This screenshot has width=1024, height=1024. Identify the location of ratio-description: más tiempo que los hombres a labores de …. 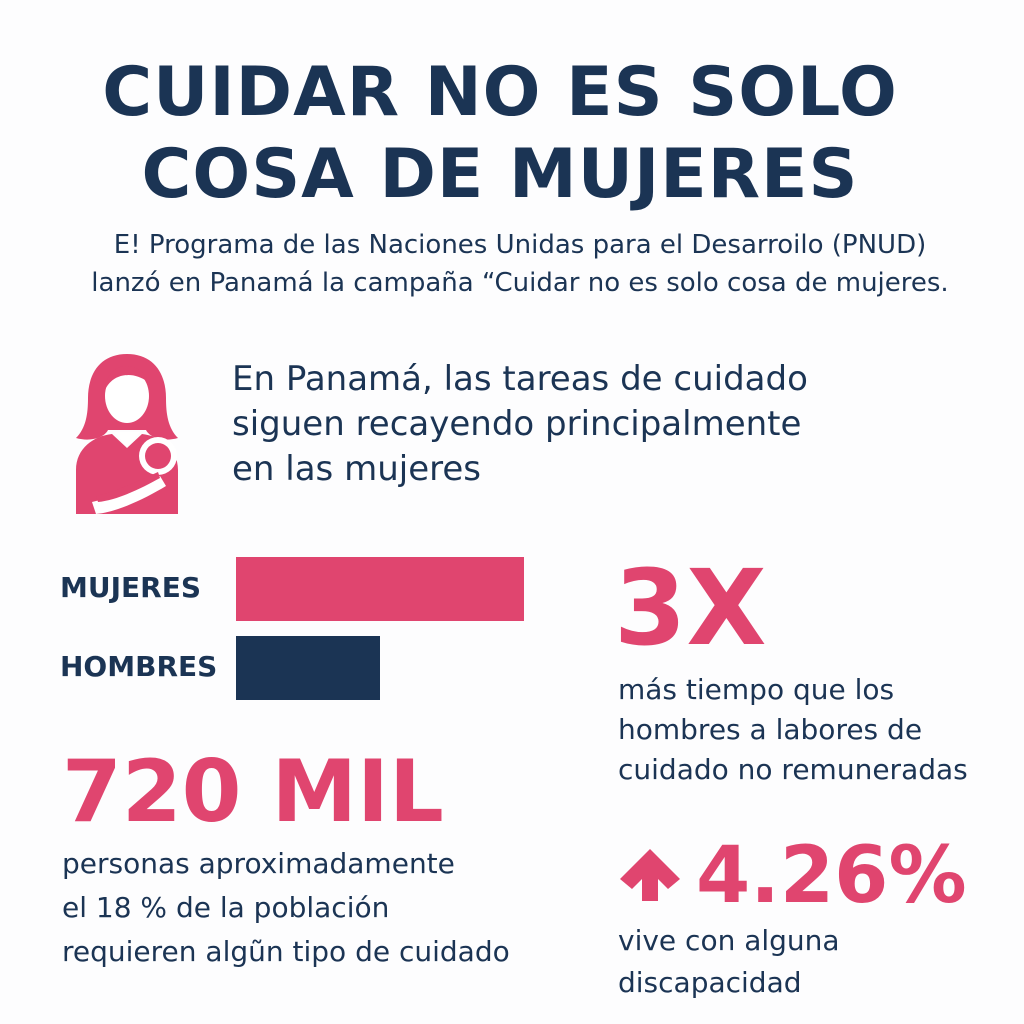
(793, 730).